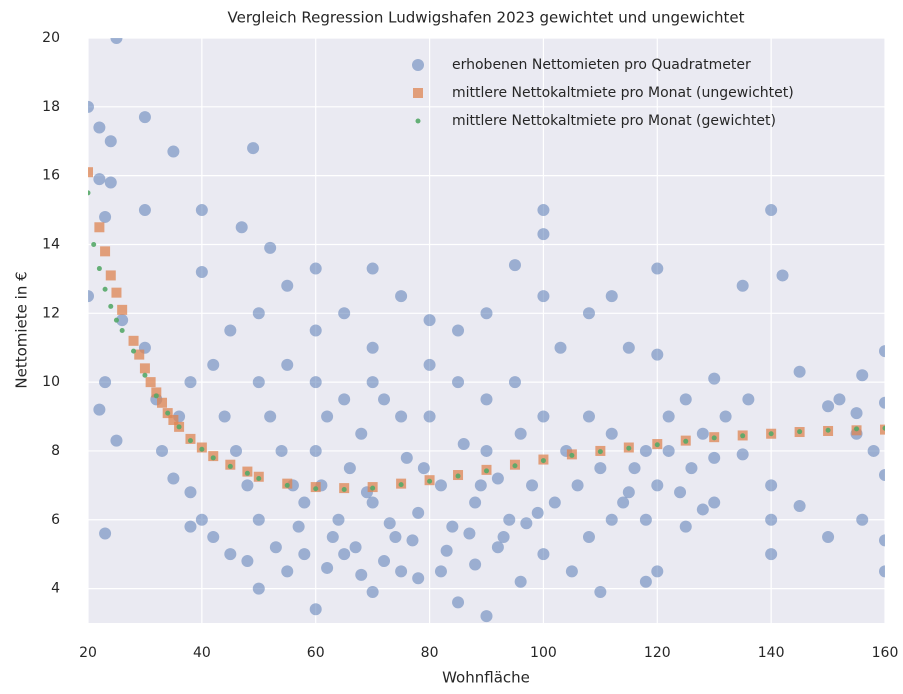 The height and width of the screenshot is (694, 903). What do you see at coordinates (51, 382) in the screenshot?
I see `y-tick-label: 10` at bounding box center [51, 382].